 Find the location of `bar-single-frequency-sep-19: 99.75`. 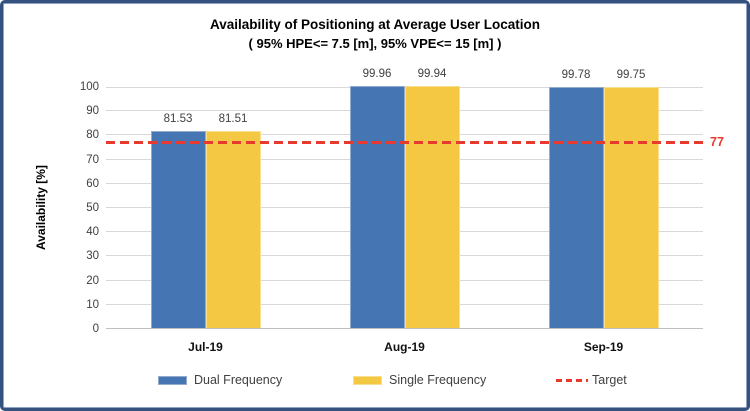

bar-single-frequency-sep-19: 99.75 is located at coordinates (631, 198).